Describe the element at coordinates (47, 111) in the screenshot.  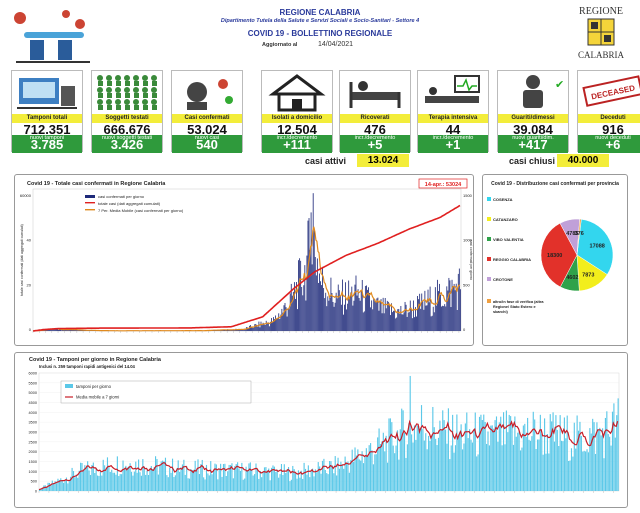
I see `kpi-card: Tamponi totali 712.351 nuovi tamponi 3.785` at that location.